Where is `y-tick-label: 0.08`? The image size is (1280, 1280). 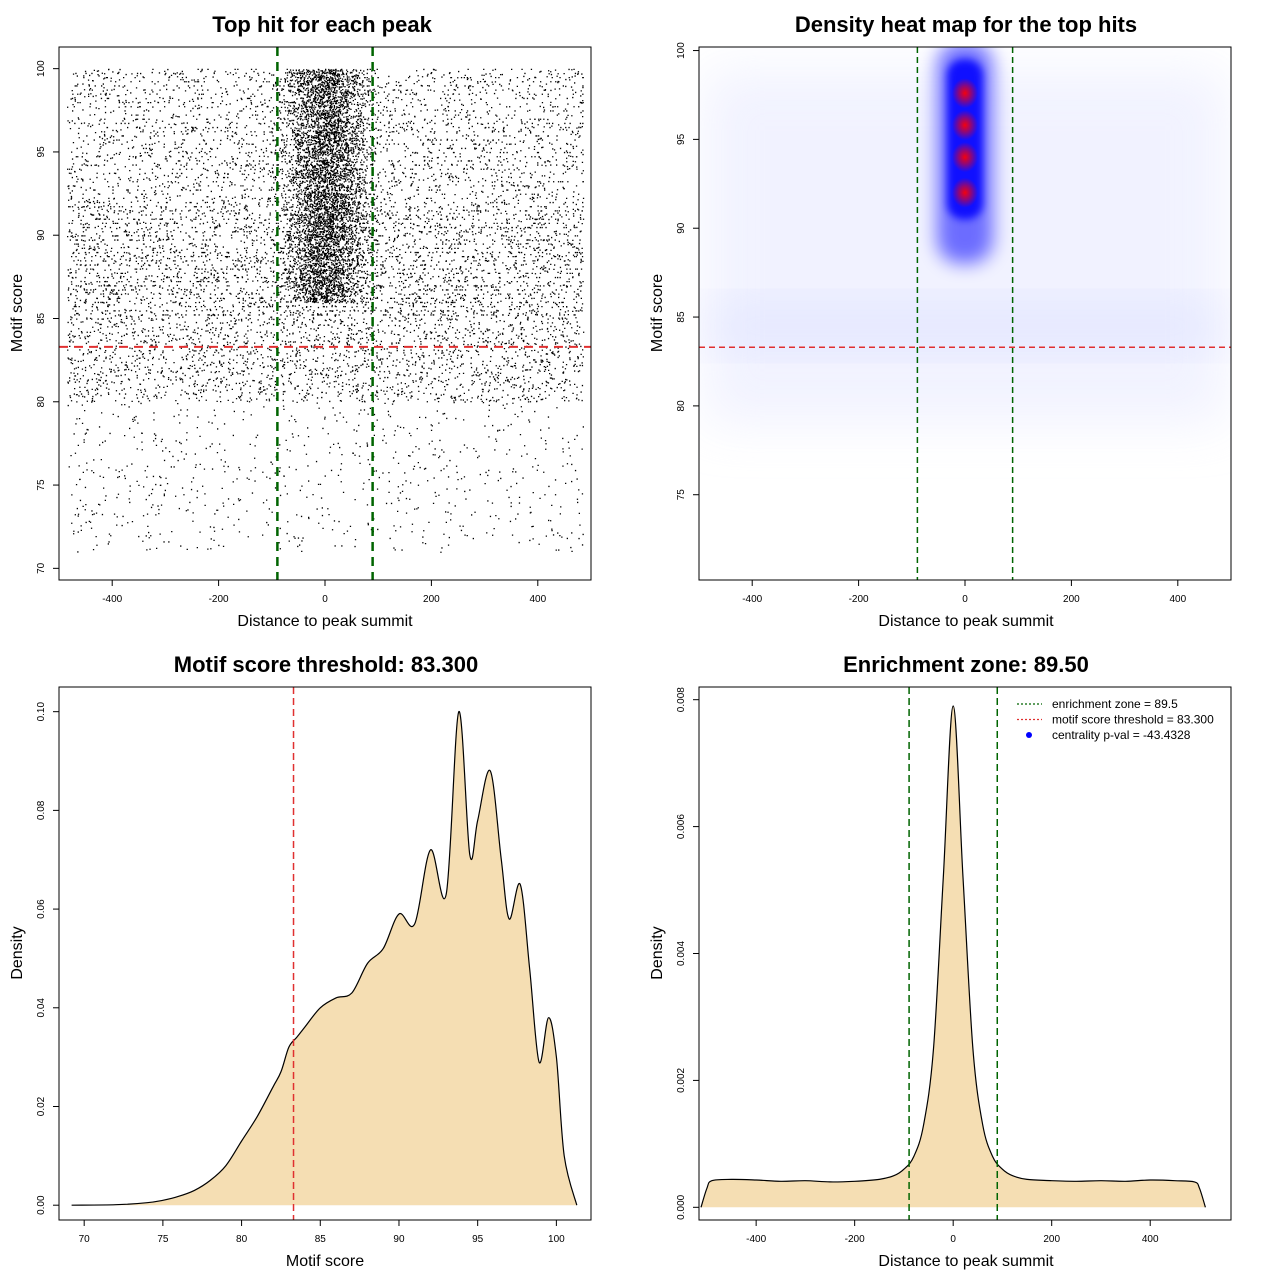
y-tick-label: 0.08 is located at coordinates (41, 810).